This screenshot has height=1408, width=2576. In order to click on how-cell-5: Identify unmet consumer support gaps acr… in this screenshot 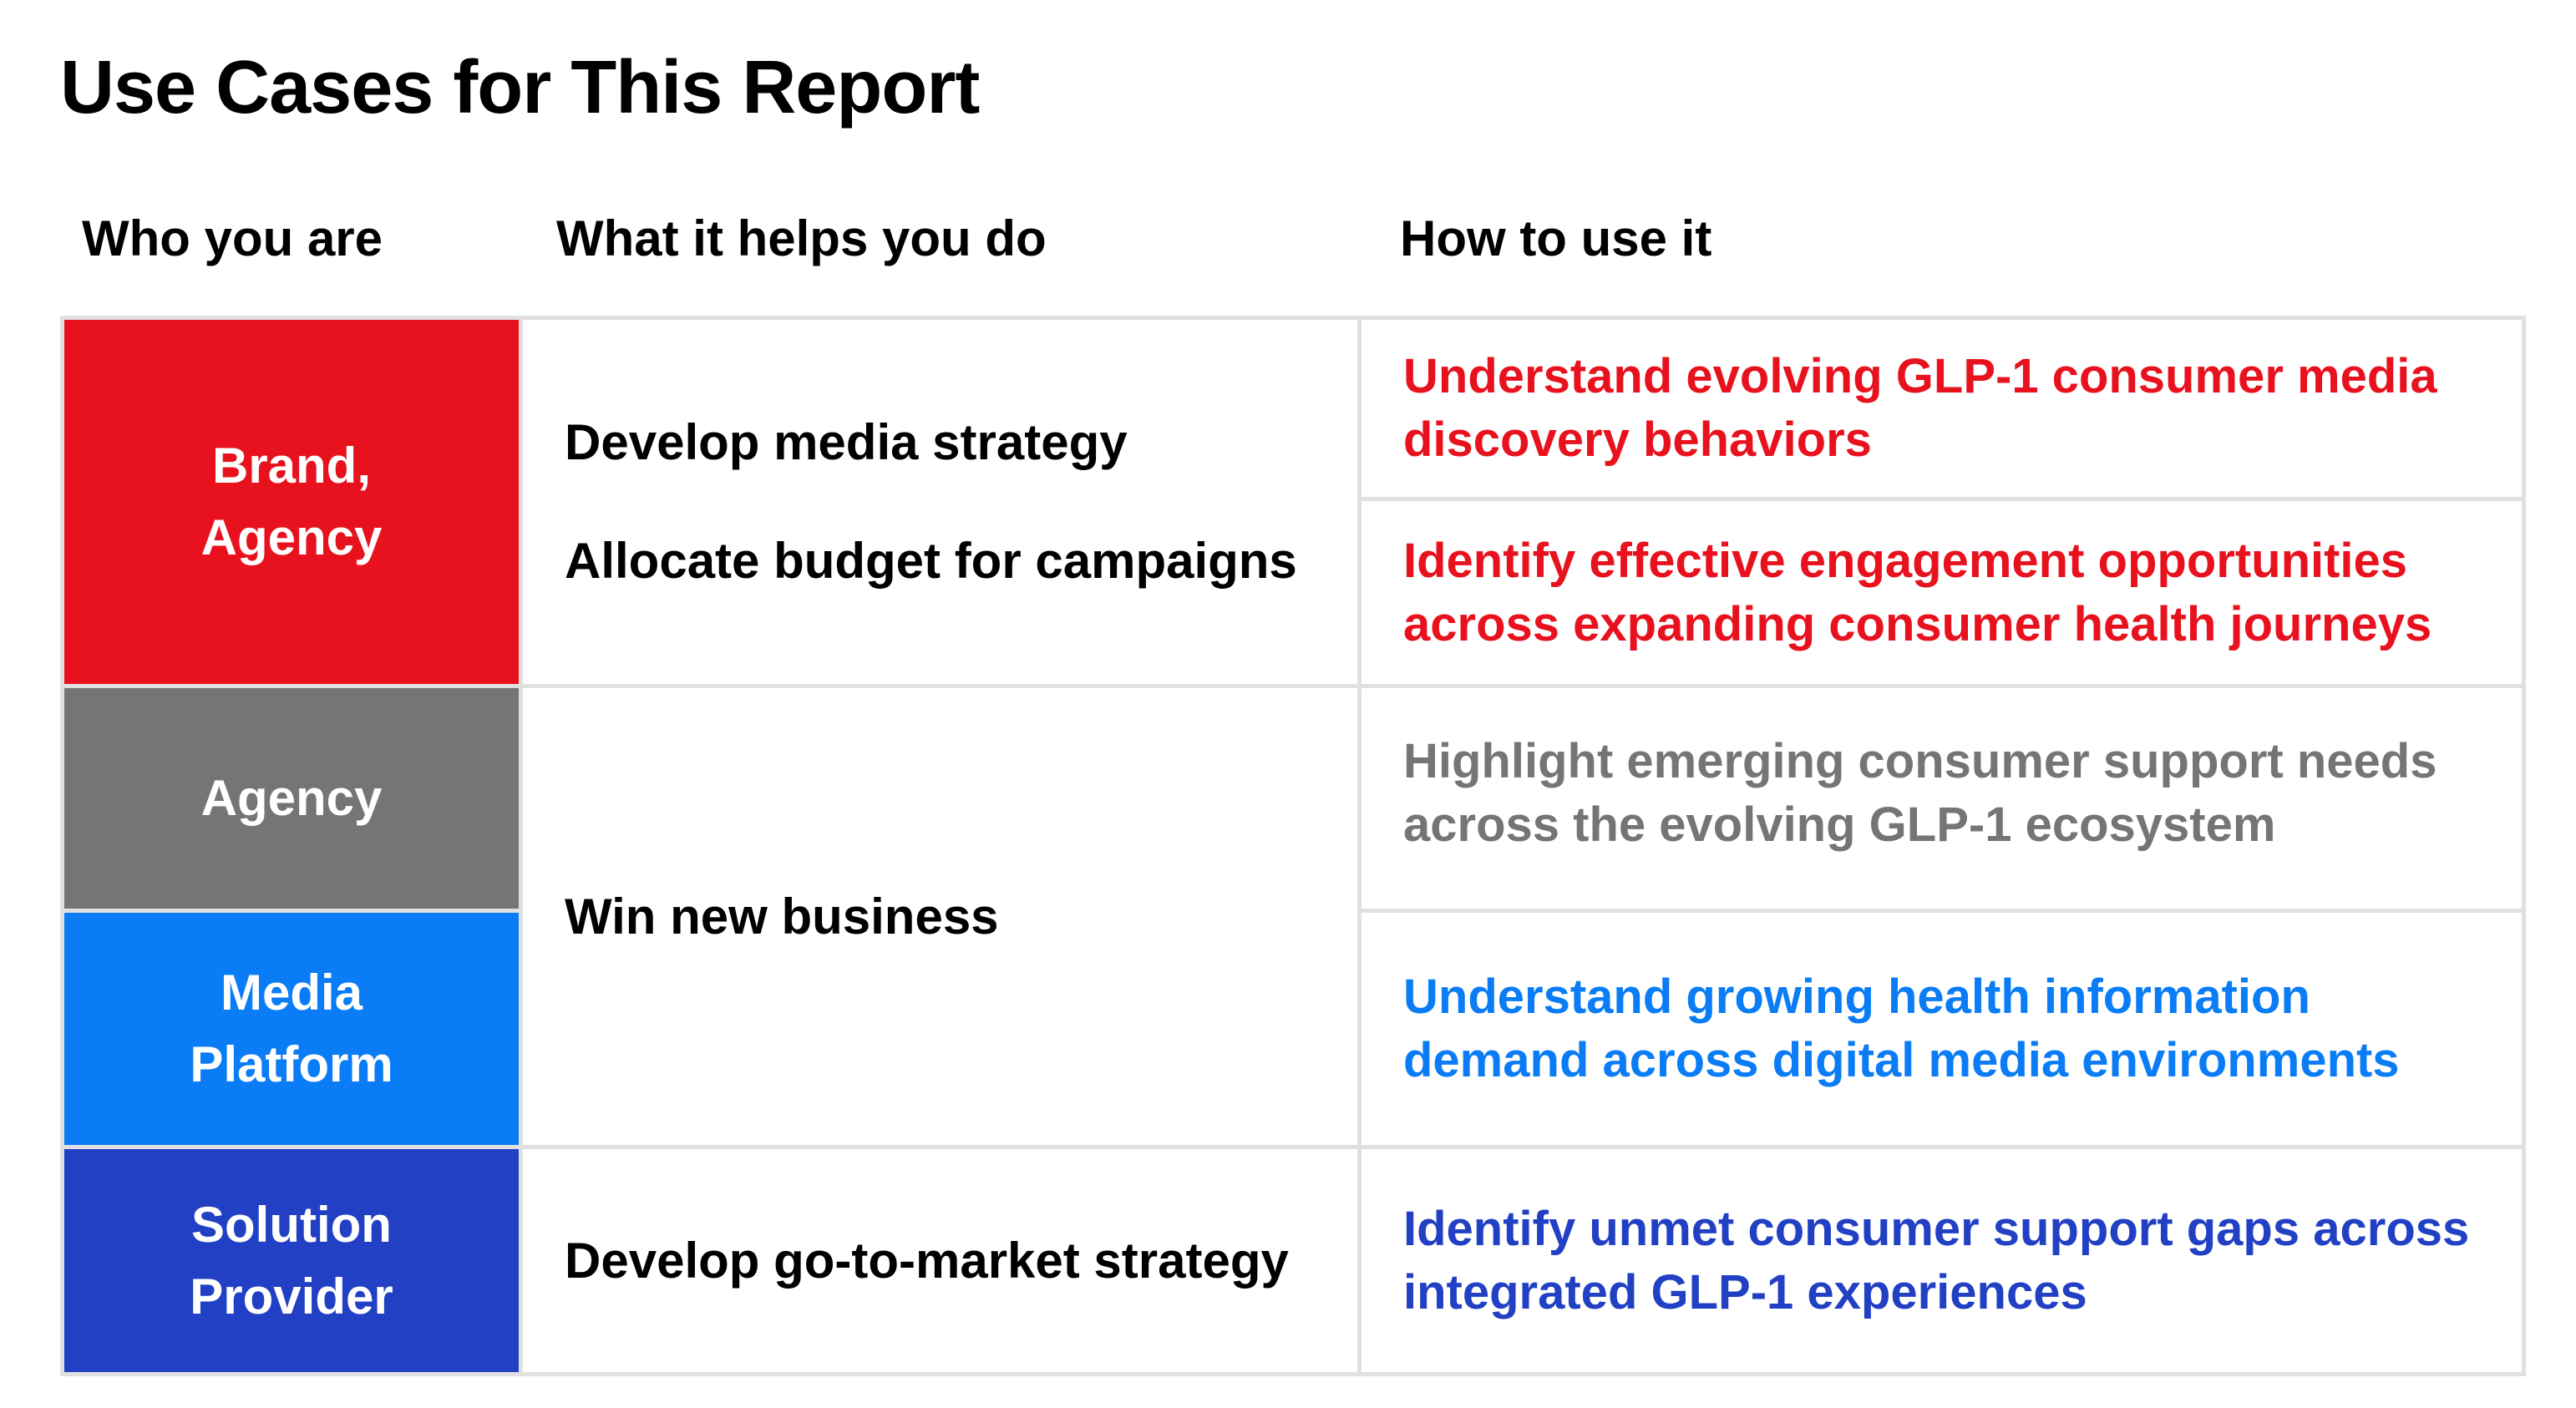, I will do `click(1939, 1260)`.